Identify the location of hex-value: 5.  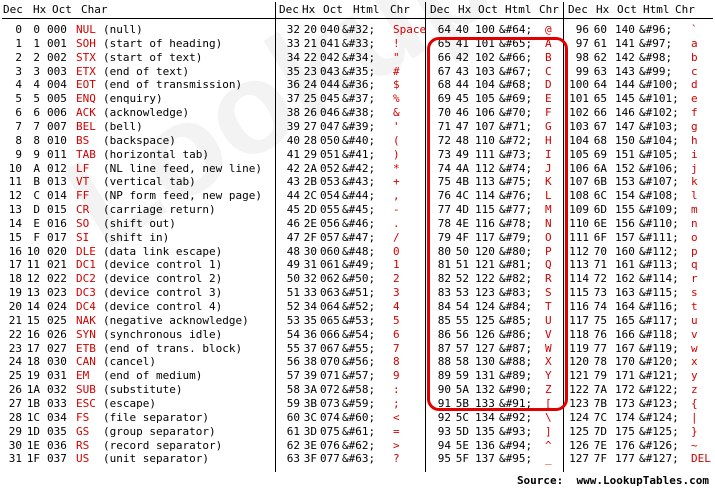
(36, 99).